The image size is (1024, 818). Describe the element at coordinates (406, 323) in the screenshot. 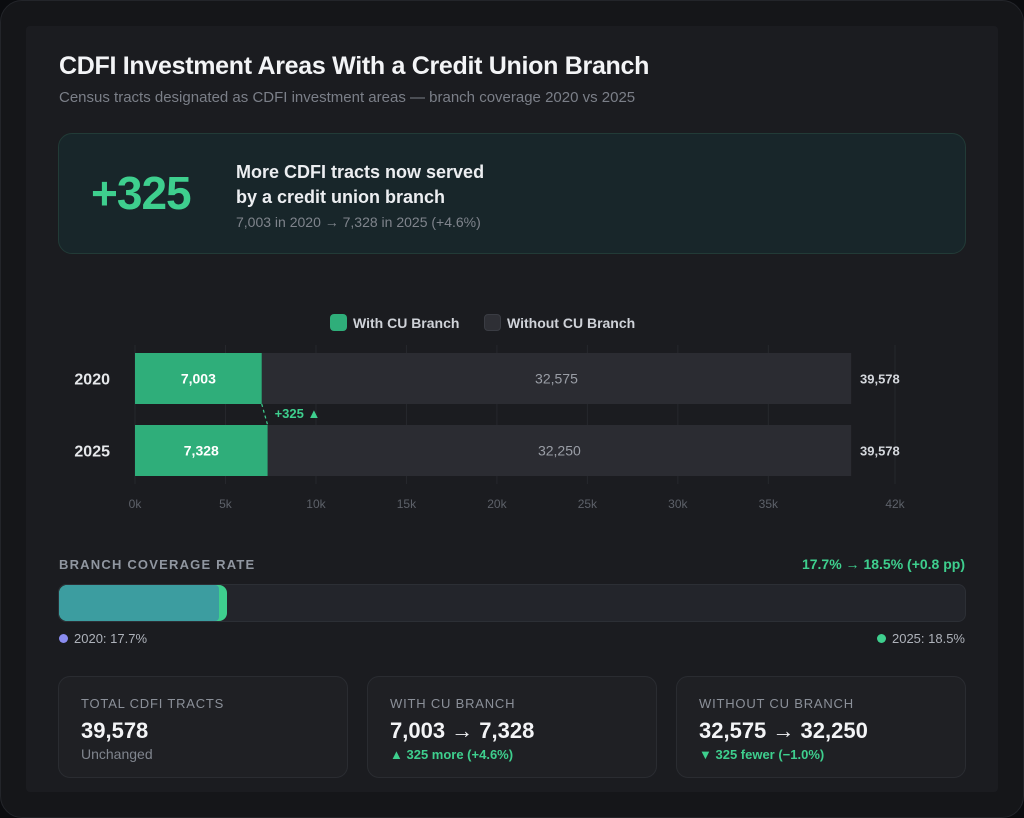

I see `legend-label-with: With CU Branch` at that location.